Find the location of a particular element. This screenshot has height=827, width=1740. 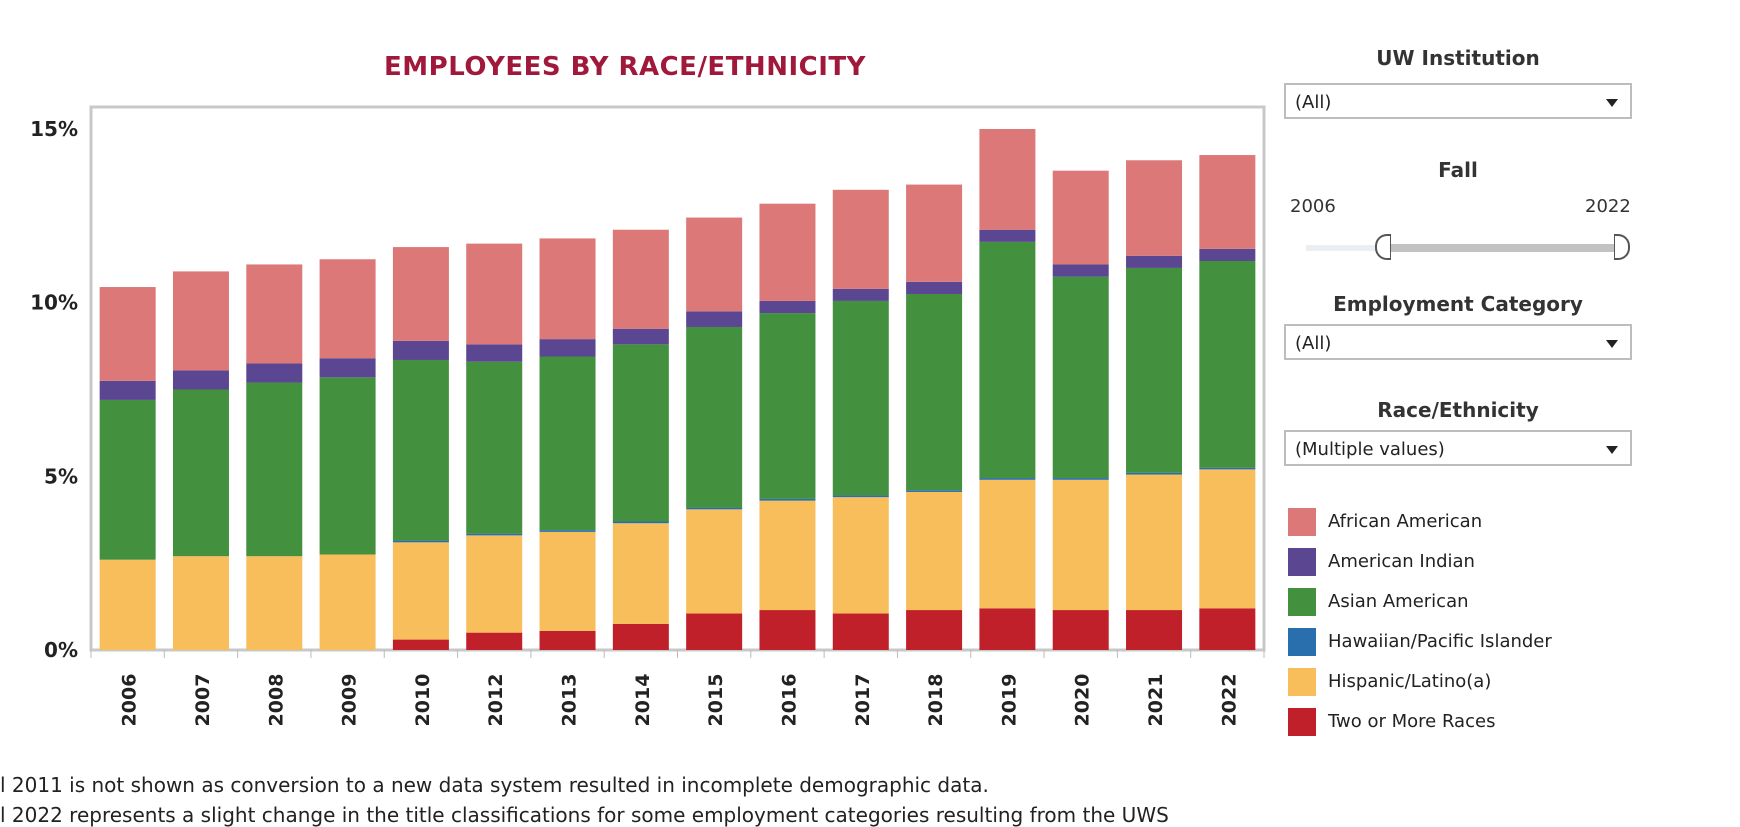

legend-label: American Indian is located at coordinates (1401, 561).